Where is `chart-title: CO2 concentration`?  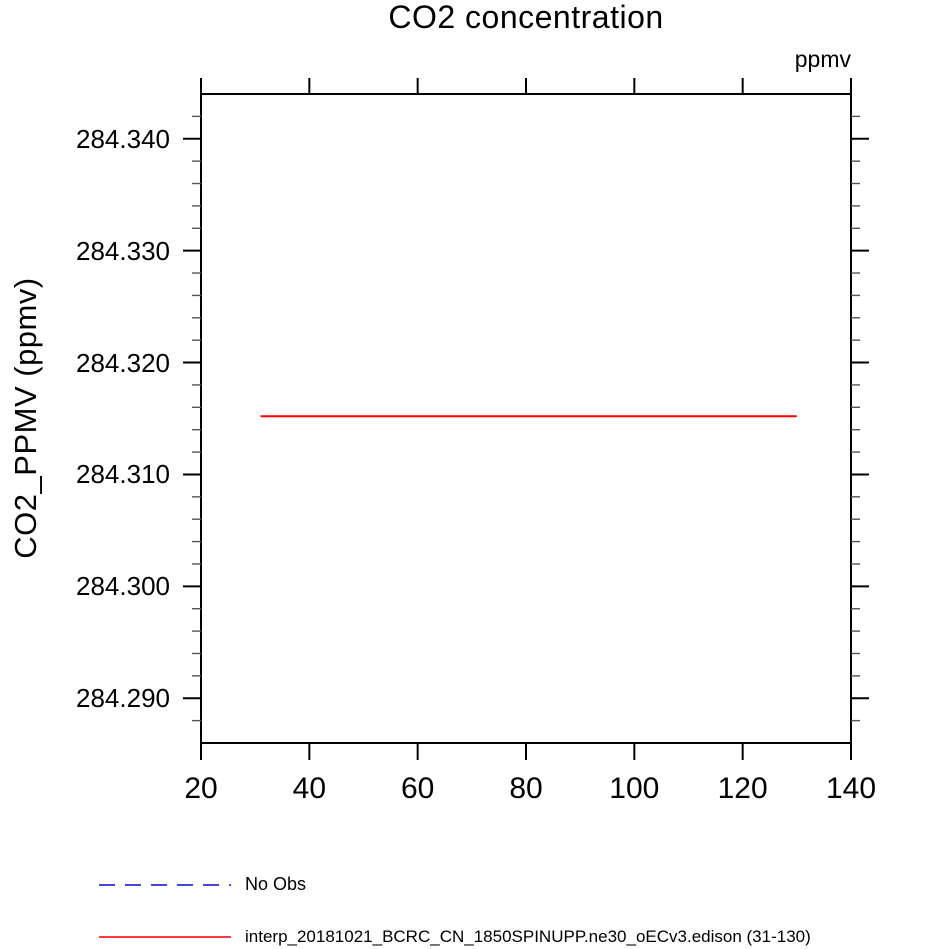
chart-title: CO2 concentration is located at coordinates (526, 17).